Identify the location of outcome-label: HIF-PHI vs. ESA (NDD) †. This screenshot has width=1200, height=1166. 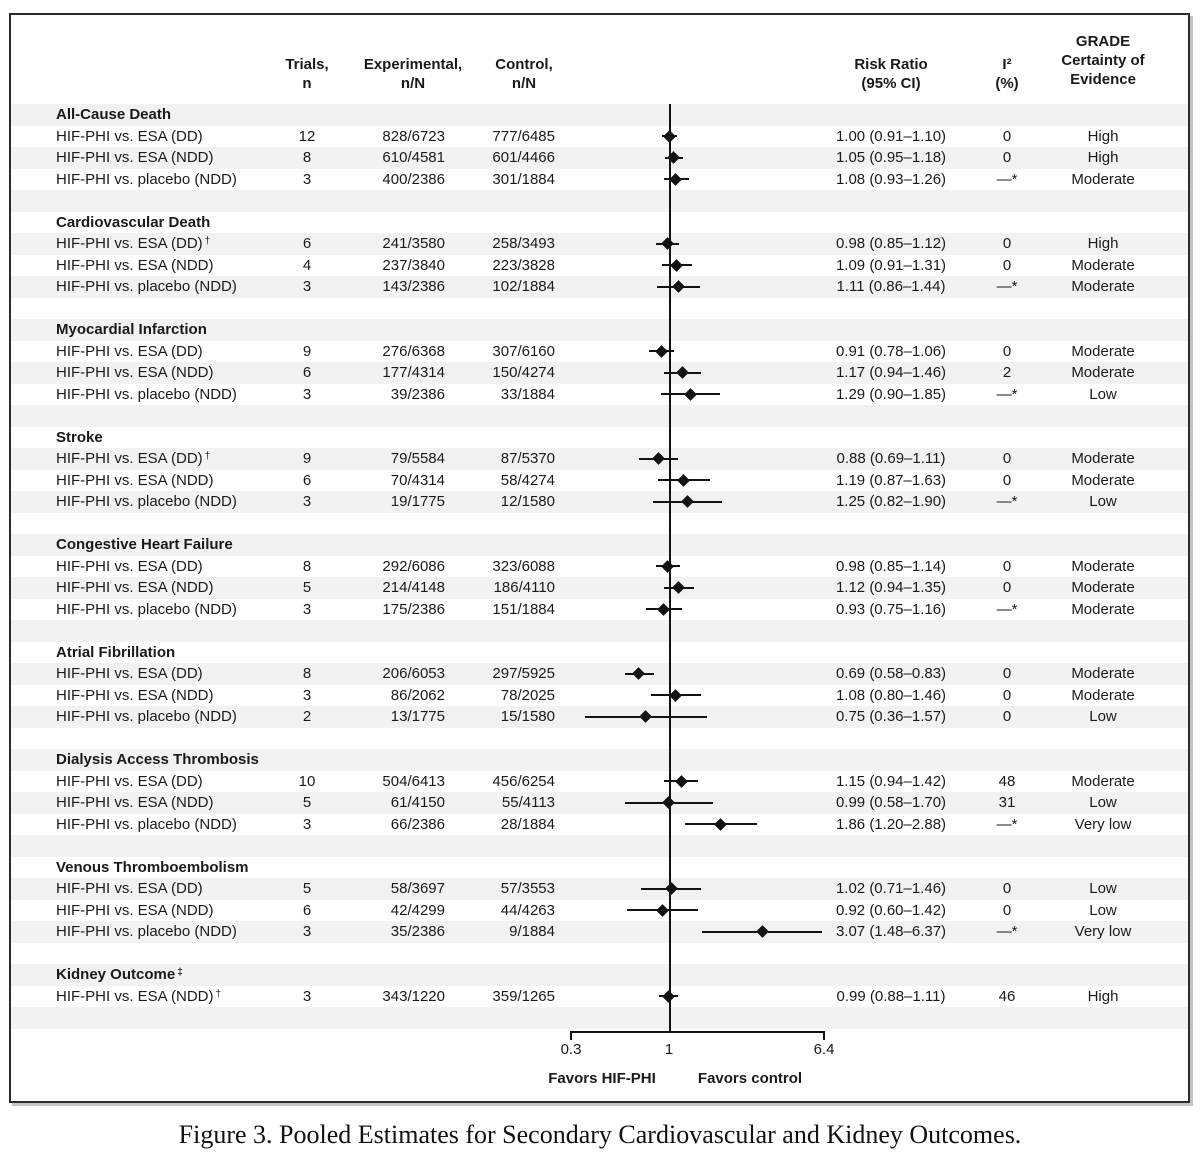
(139, 996).